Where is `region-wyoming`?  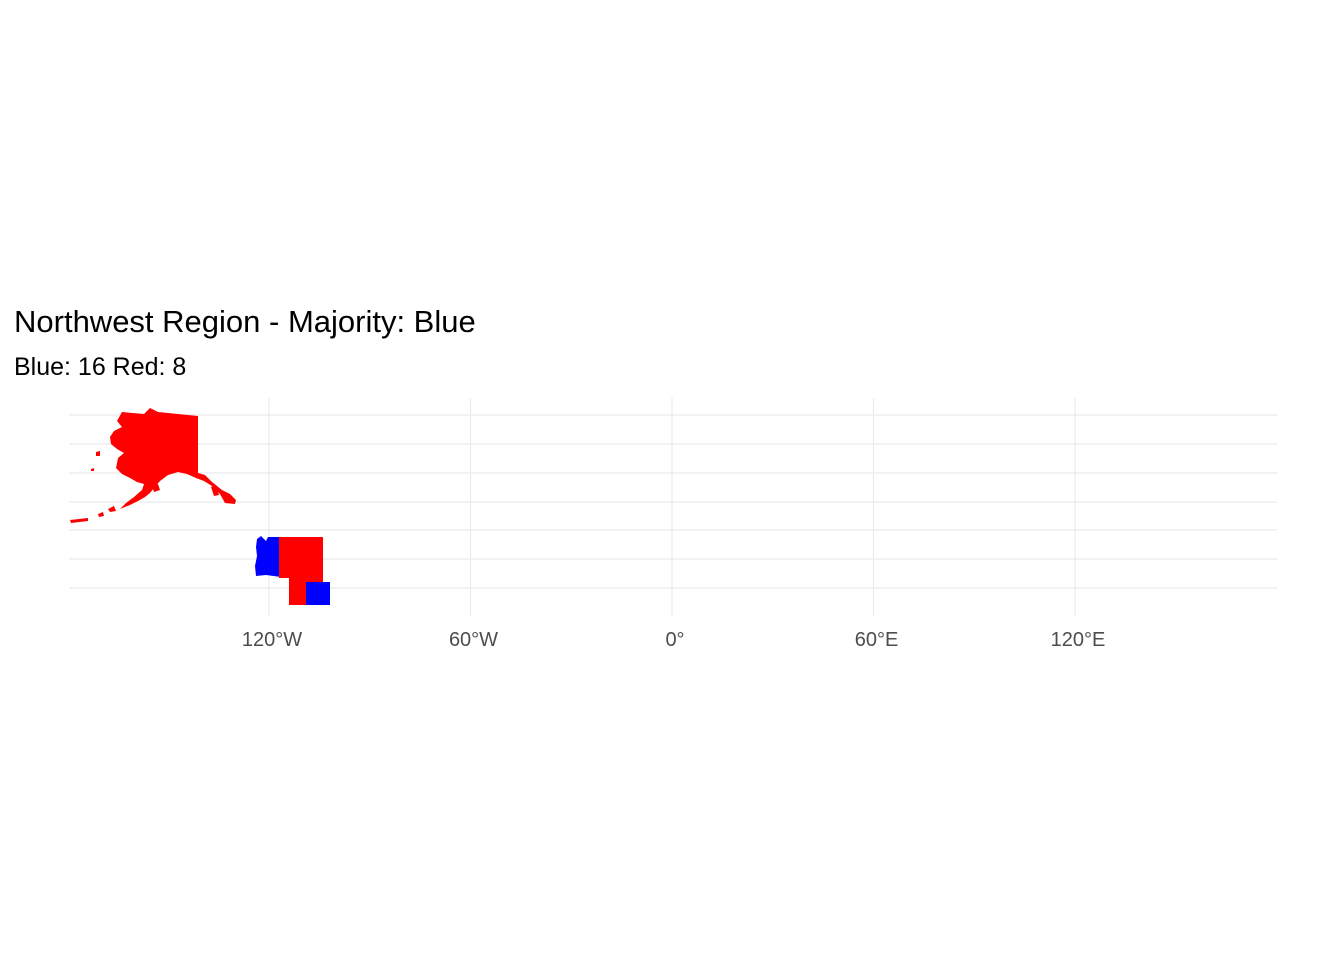
region-wyoming is located at coordinates (318, 593).